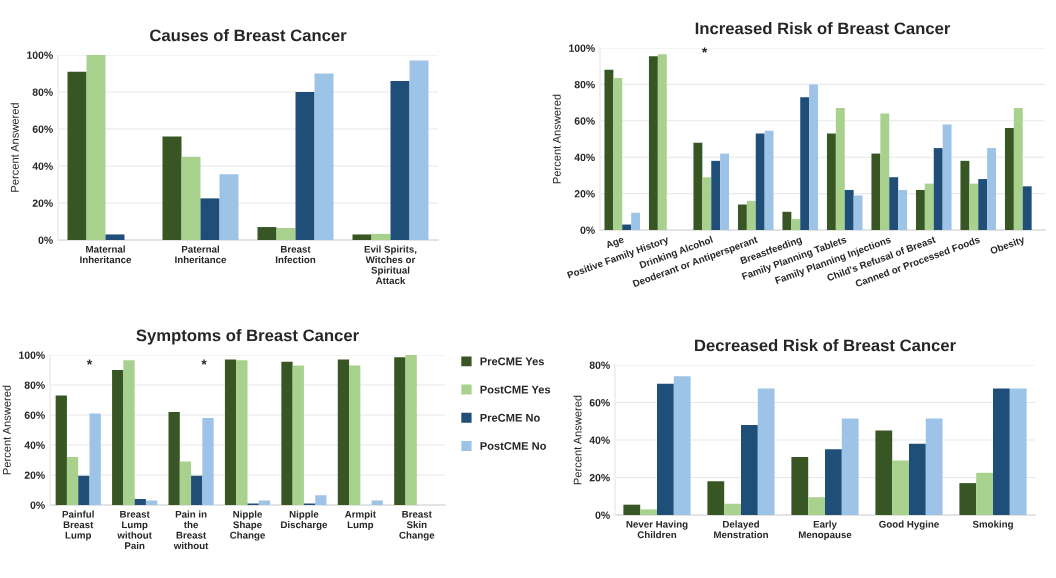 Image resolution: width=1056 pixels, height=578 pixels. I want to click on x-tick-label: Pain in the Breast without, so click(191, 530).